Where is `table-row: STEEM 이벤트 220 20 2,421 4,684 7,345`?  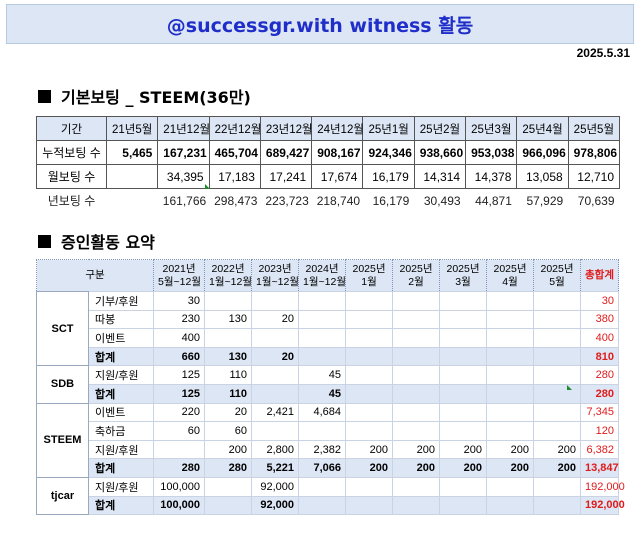 table-row: STEEM 이벤트 220 20 2,421 4,684 7,345 is located at coordinates (328, 440).